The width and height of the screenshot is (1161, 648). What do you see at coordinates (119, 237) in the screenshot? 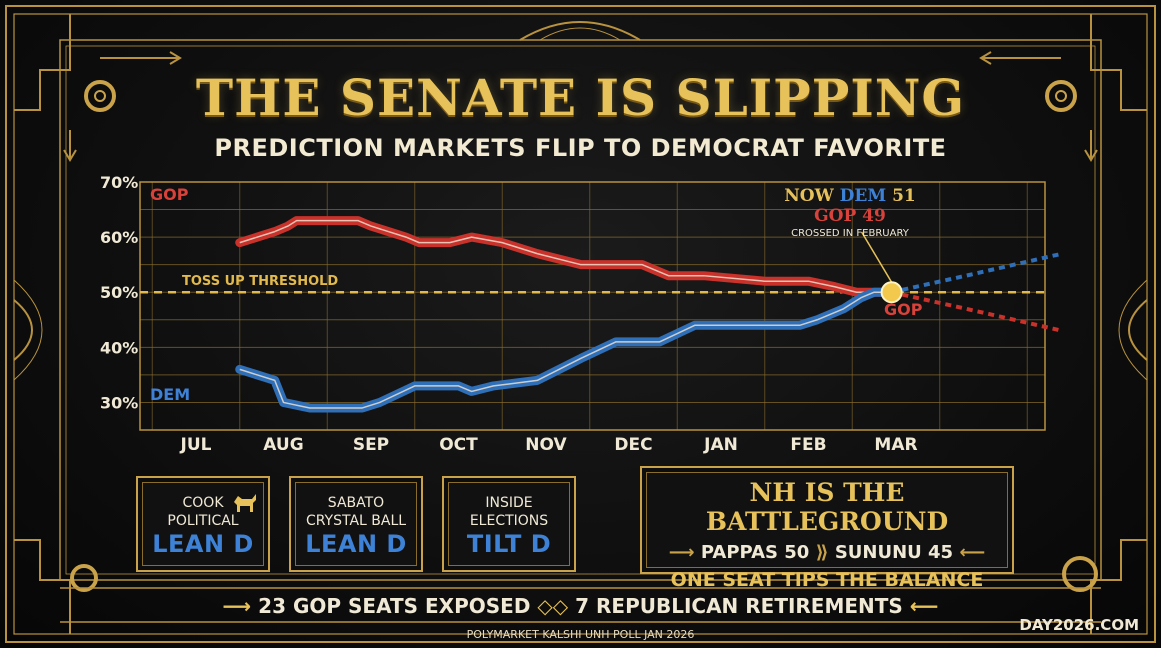
I see `y-tick-label: 60%` at bounding box center [119, 237].